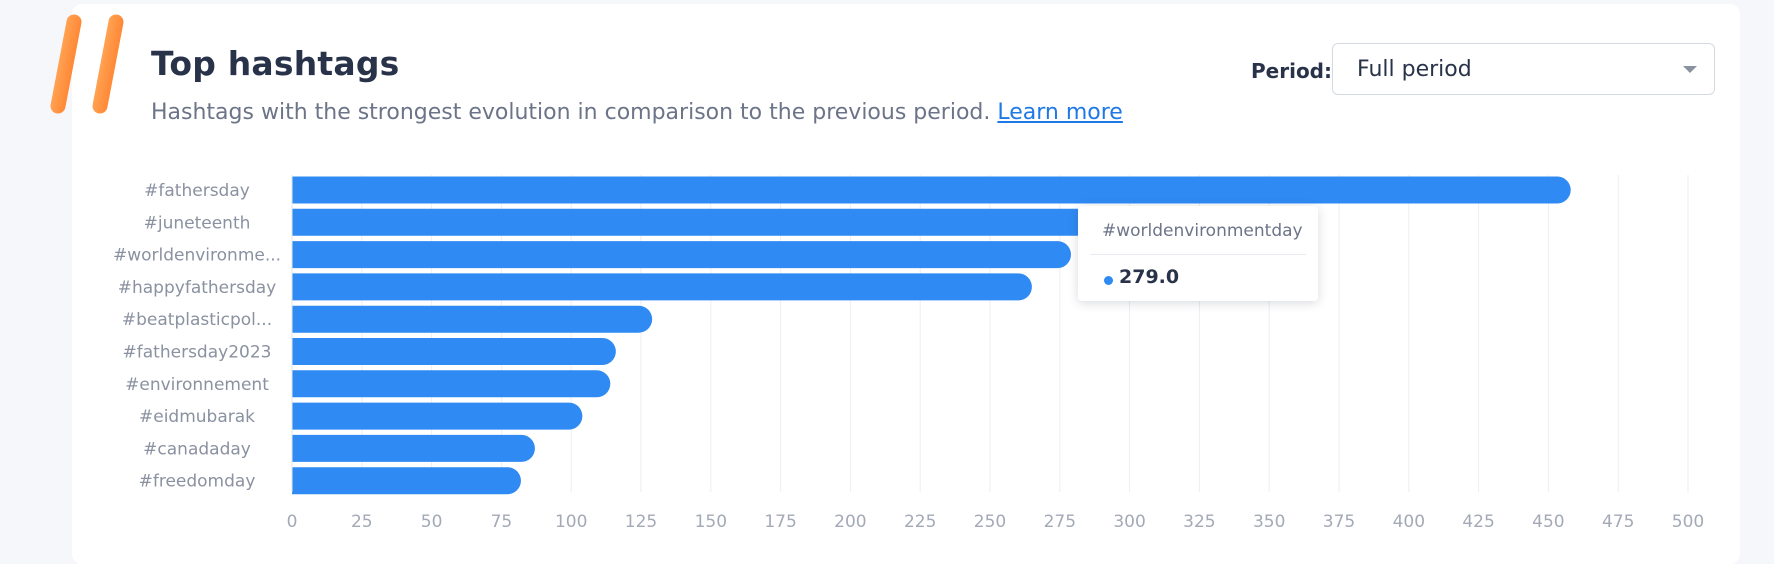 Image resolution: width=1774 pixels, height=564 pixels. Describe the element at coordinates (1129, 522) in the screenshot. I see `x-tick-label: 300` at that location.